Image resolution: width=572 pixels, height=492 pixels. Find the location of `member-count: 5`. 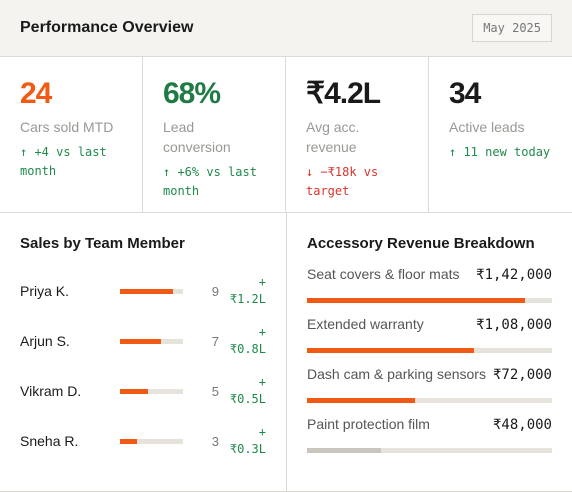

member-count: 5 is located at coordinates (215, 391).